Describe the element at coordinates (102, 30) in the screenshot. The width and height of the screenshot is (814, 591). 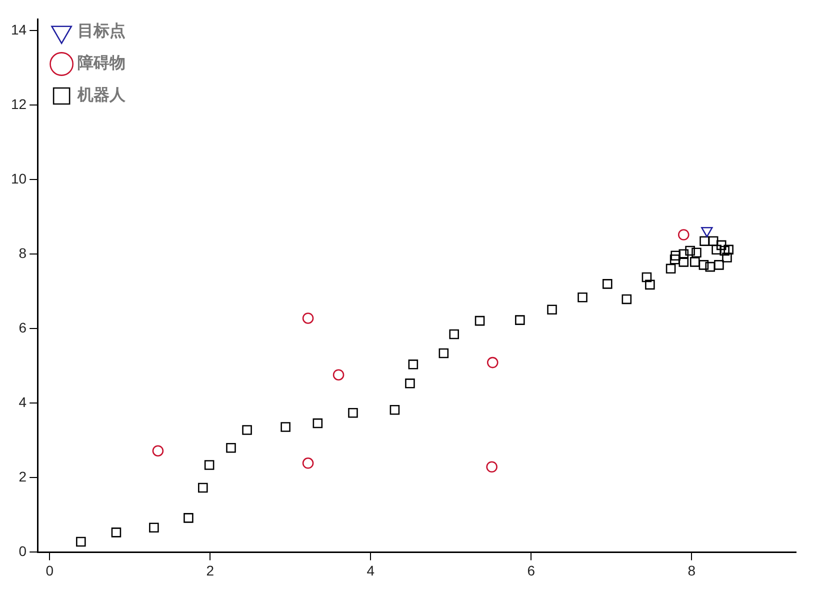
I see `legend-label: 目标点` at that location.